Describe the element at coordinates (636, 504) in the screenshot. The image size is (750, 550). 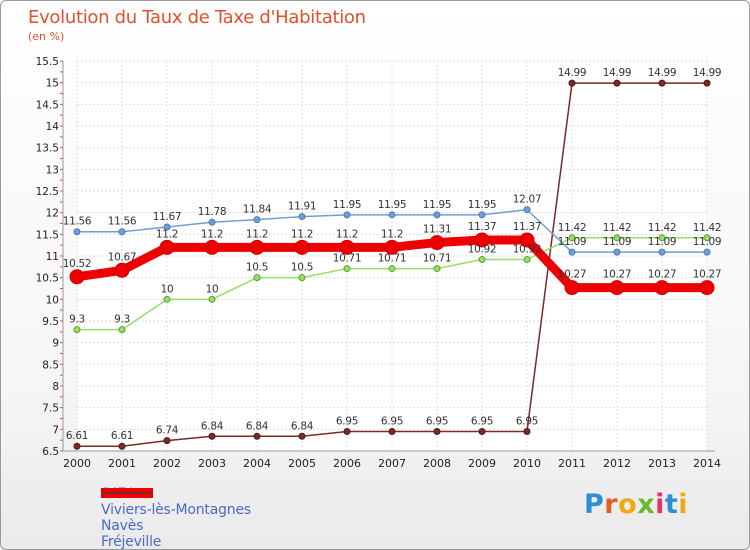
I see `proxiti-logo: Proxiti` at that location.